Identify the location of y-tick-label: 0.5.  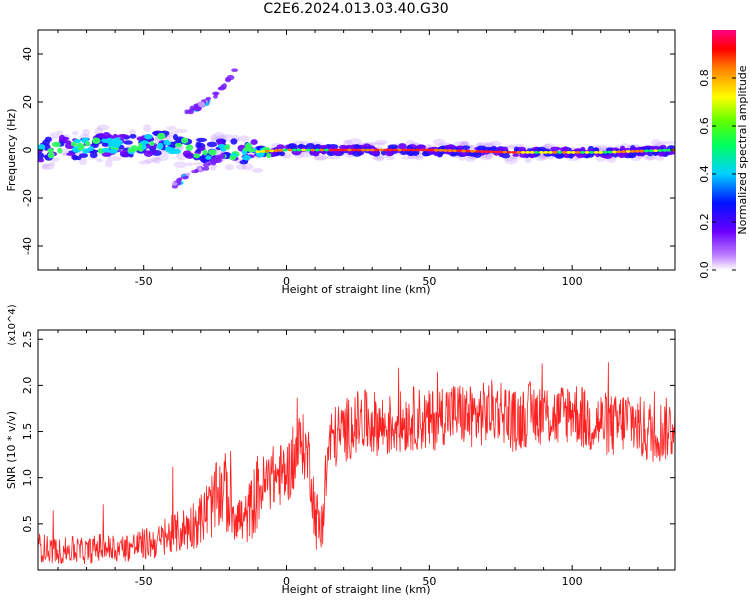
(27, 524).